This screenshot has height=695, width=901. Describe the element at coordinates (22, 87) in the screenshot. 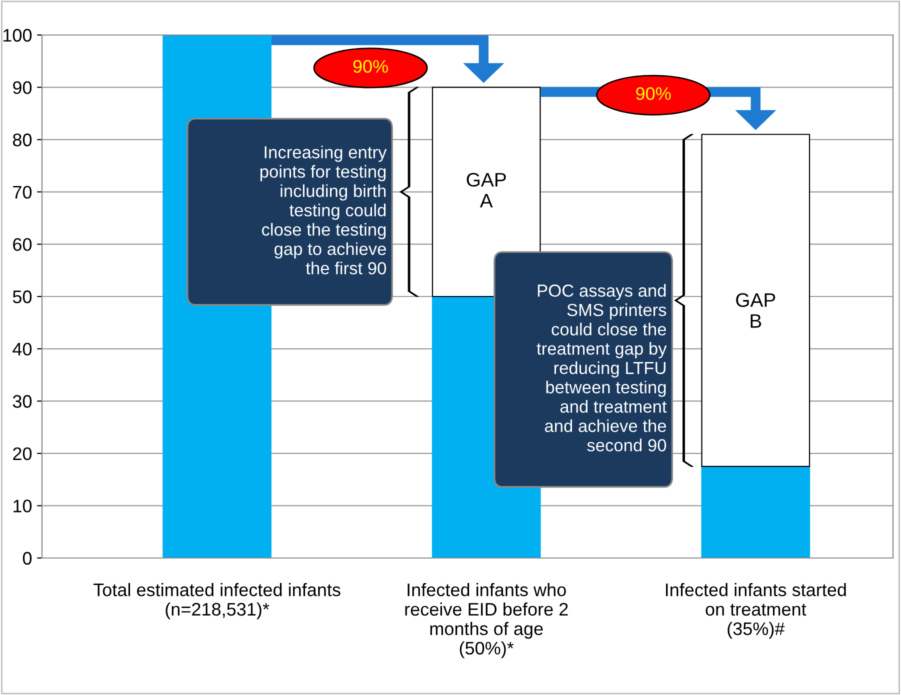

I see `y-tick-label: 90` at that location.